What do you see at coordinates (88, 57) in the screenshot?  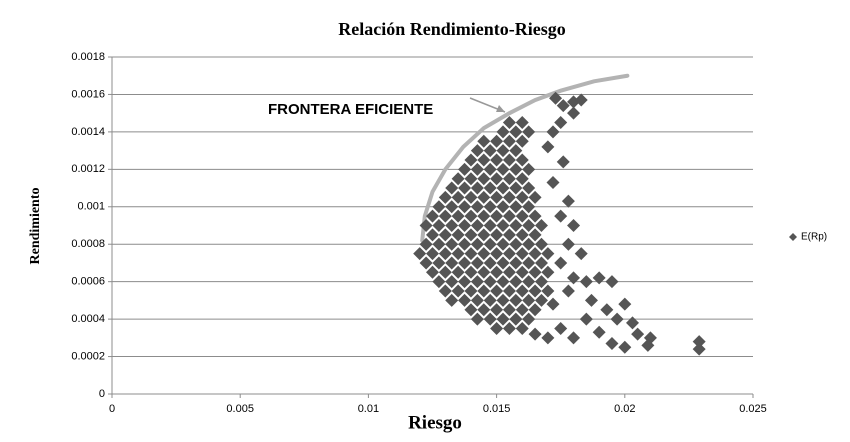 I see `y-tick-label: 0.0018` at bounding box center [88, 57].